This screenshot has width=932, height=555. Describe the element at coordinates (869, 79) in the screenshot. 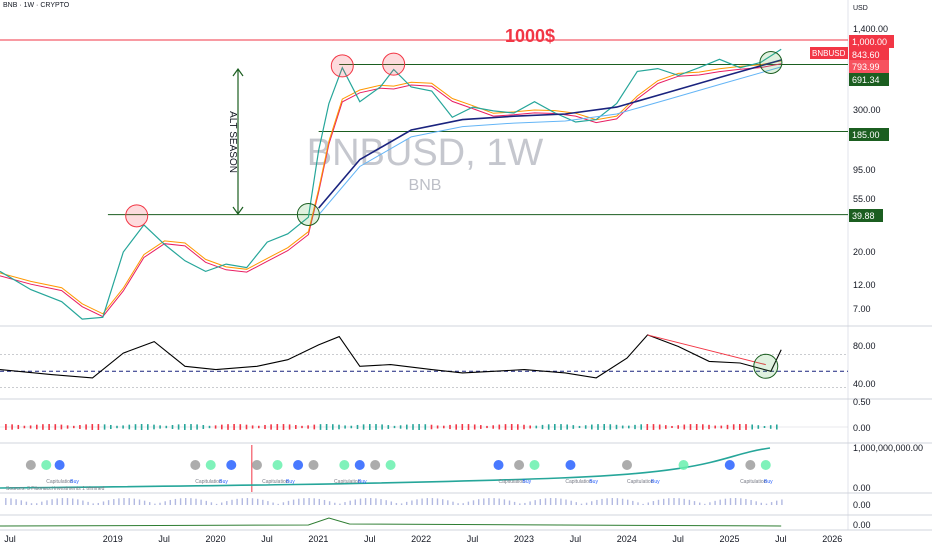

I see `tag-ma-bg` at that location.